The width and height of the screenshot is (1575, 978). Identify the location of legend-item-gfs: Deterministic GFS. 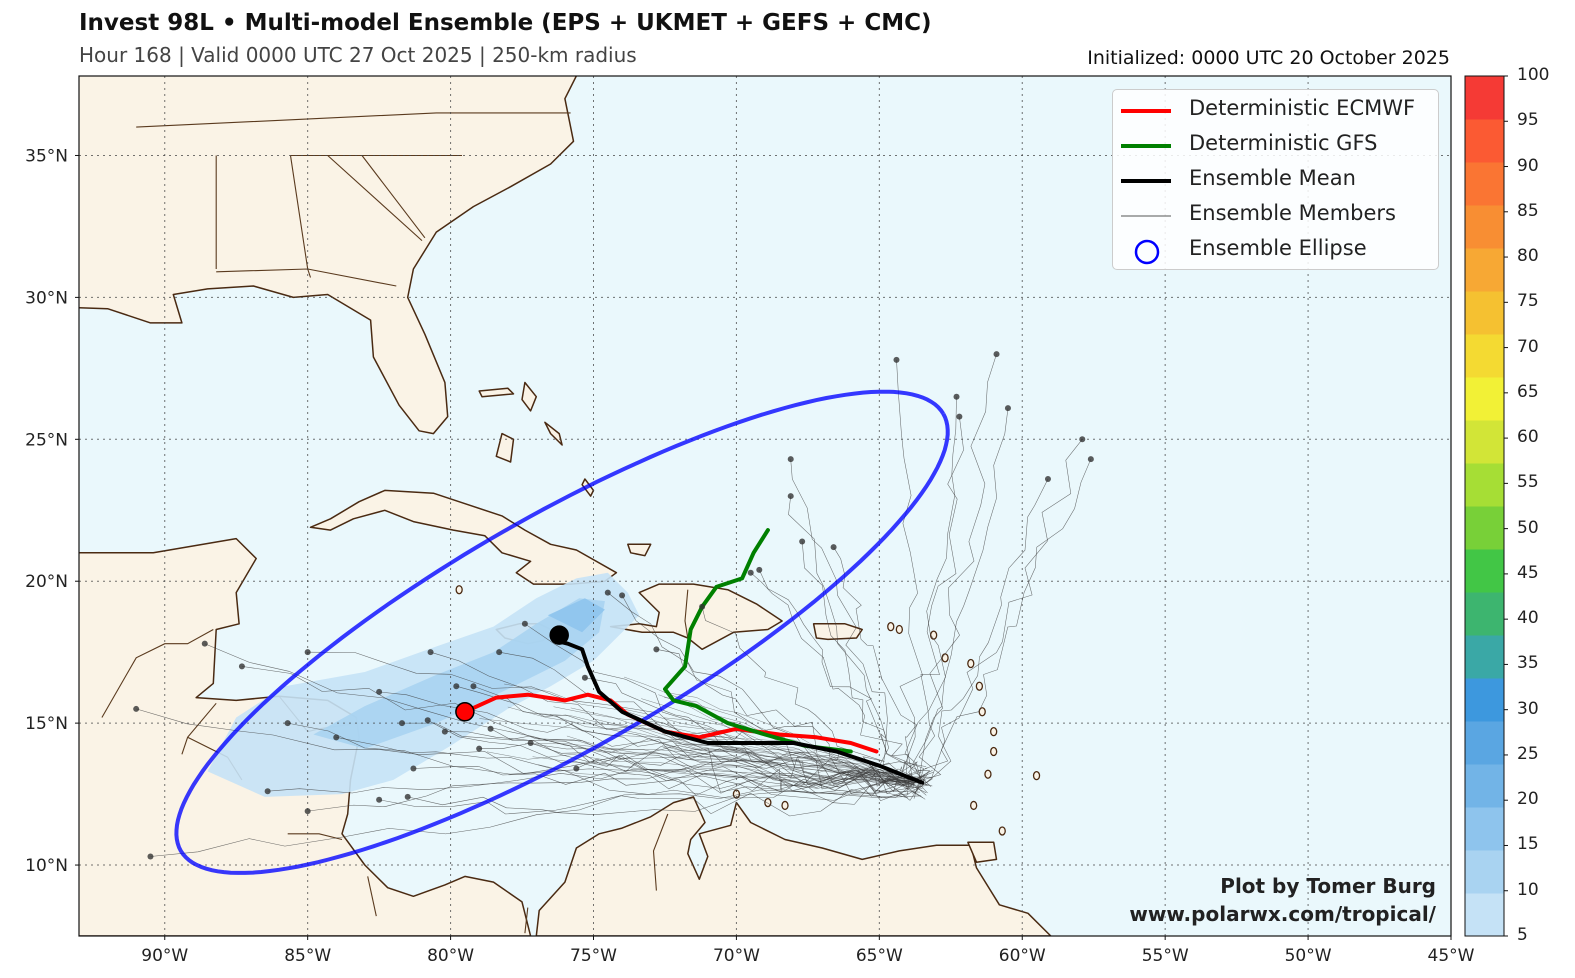
(1275, 144).